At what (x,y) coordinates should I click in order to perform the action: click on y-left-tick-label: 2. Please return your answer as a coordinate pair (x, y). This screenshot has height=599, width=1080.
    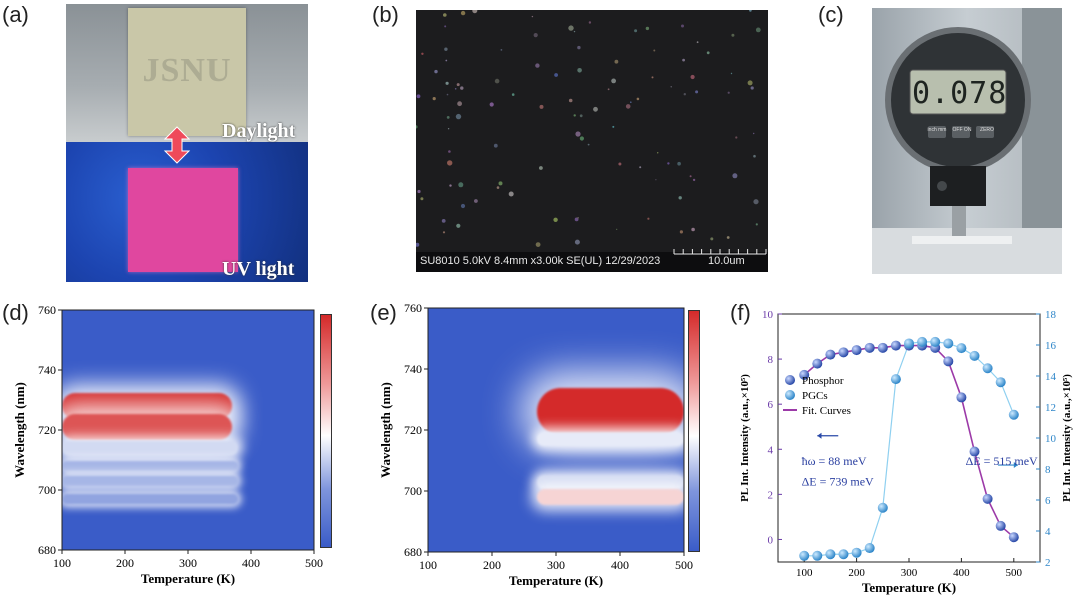
    Looking at the image, I should click on (771, 495).